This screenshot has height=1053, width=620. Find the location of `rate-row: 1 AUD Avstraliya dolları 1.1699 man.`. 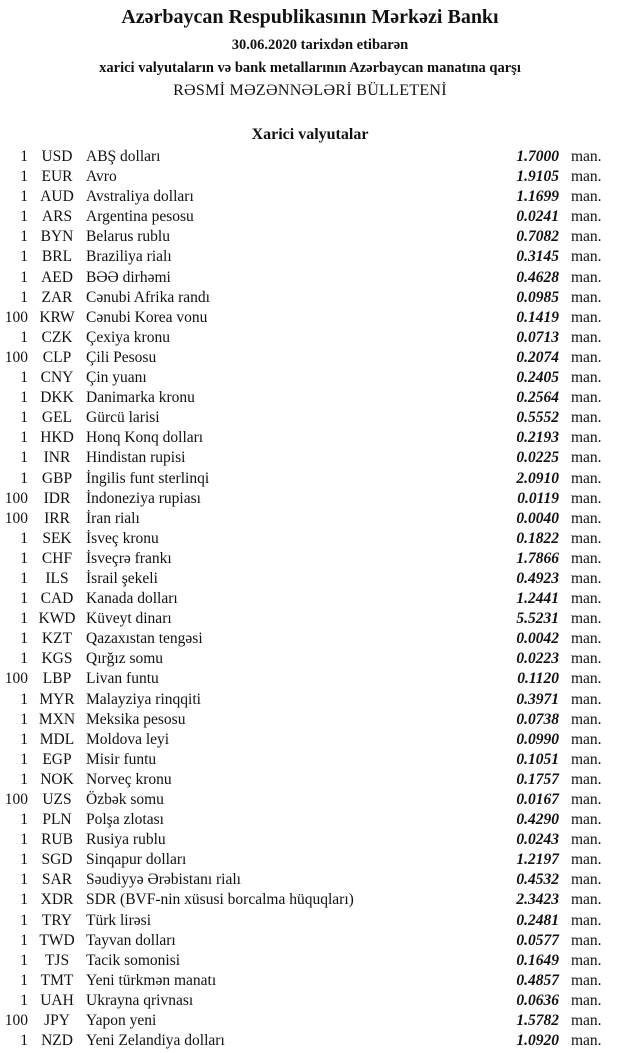

rate-row: 1 AUD Avstraliya dolları 1.1699 man. is located at coordinates (310, 197).